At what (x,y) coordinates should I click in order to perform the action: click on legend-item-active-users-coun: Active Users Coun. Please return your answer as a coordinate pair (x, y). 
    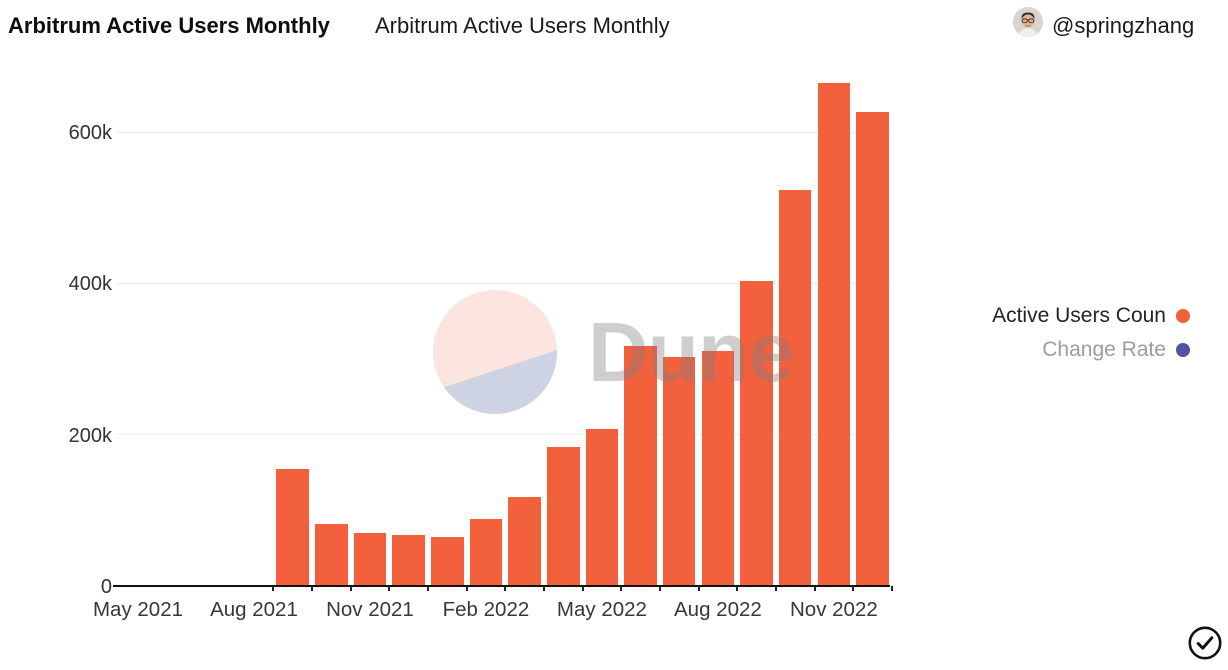
    Looking at the image, I should click on (1091, 315).